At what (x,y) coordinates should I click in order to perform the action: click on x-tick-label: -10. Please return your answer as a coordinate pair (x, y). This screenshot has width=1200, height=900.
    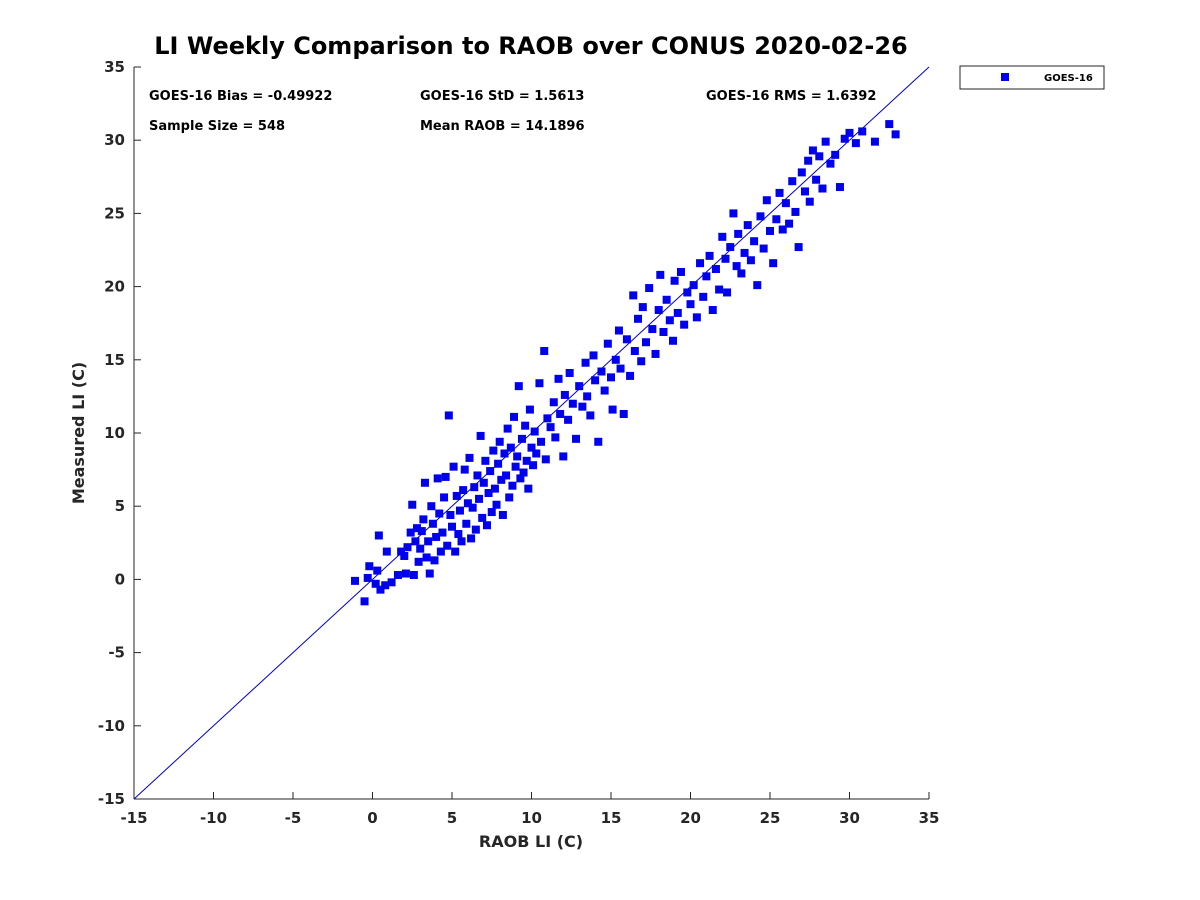
    Looking at the image, I should click on (213, 818).